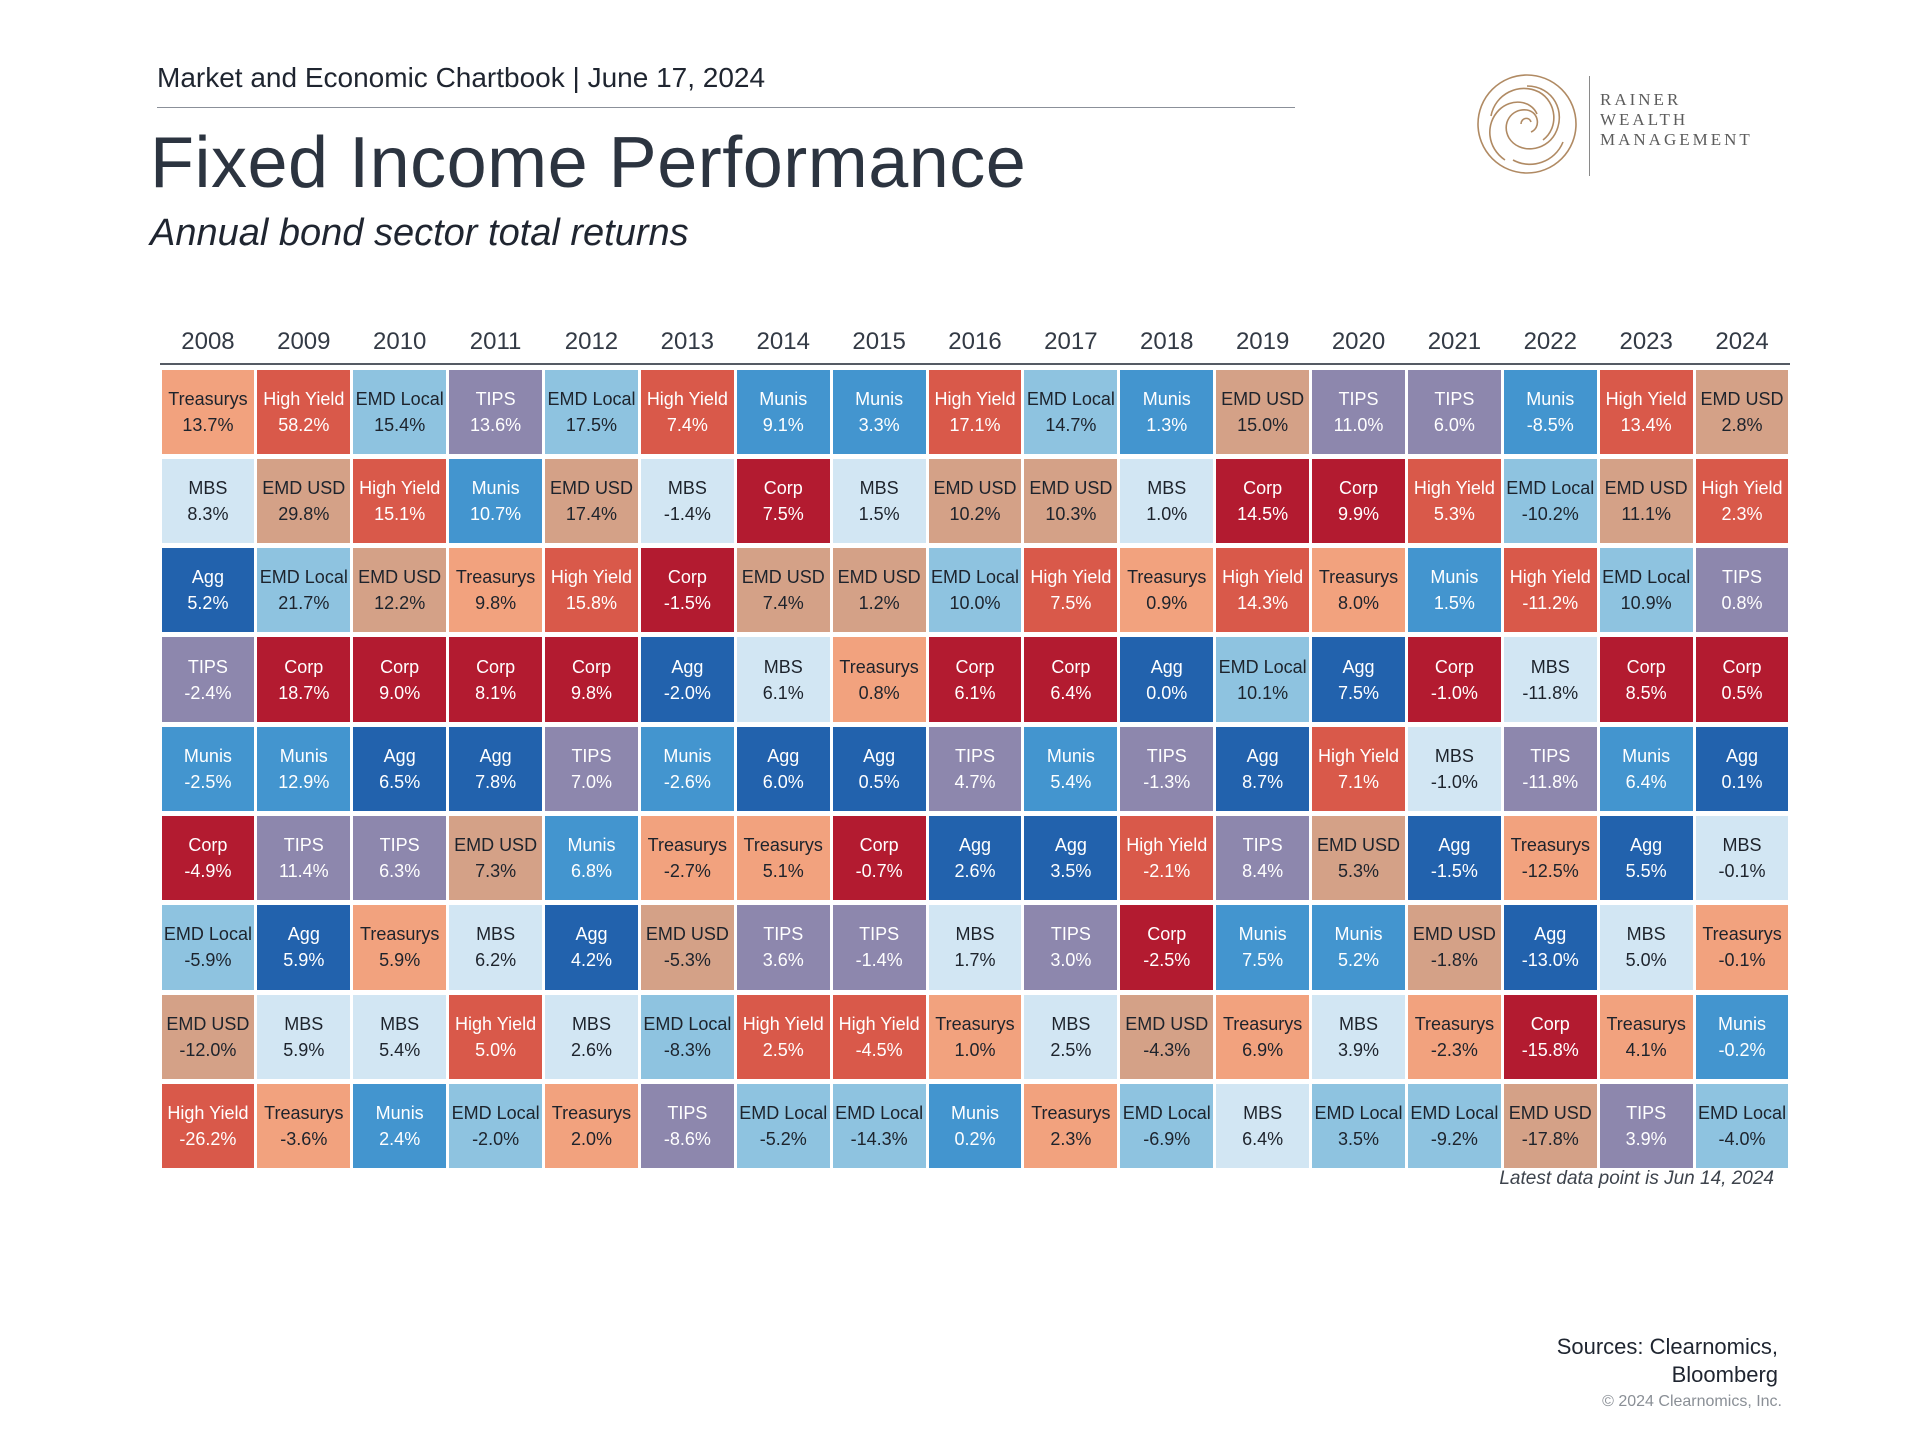 This screenshot has height=1440, width=1920. Describe the element at coordinates (879, 871) in the screenshot. I see `return-value: -0.7%` at that location.